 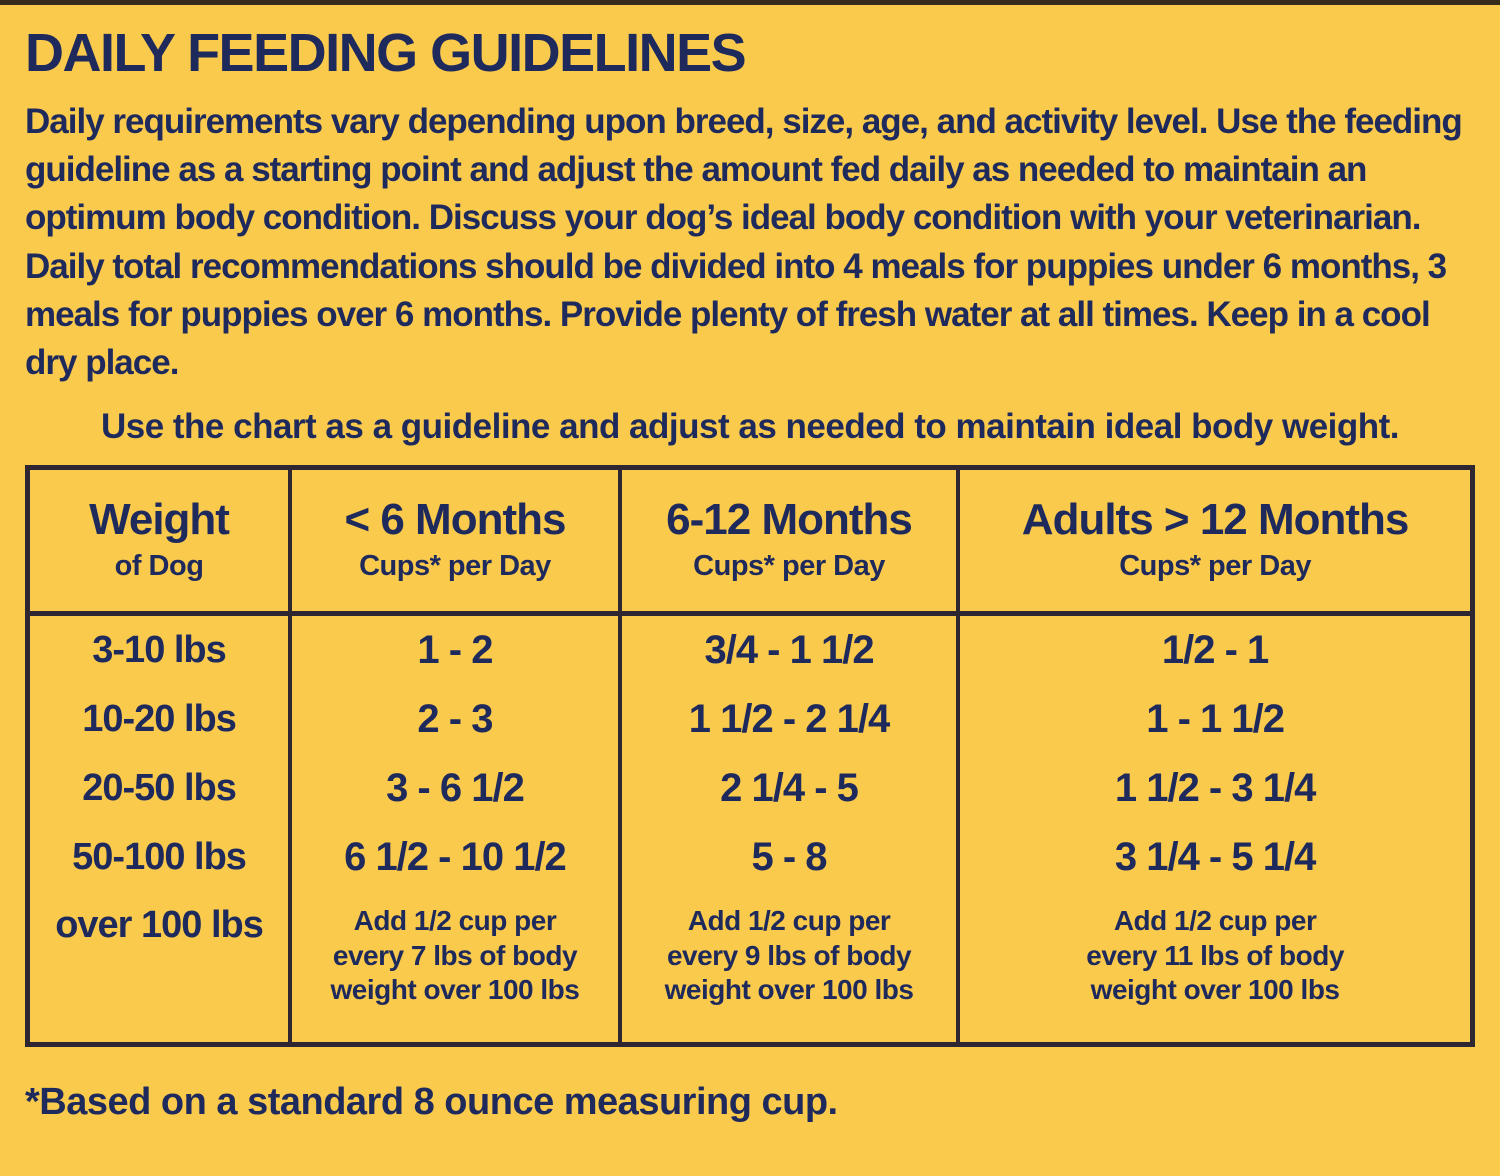 What do you see at coordinates (159, 520) in the screenshot?
I see `header-weight-title: Weight` at bounding box center [159, 520].